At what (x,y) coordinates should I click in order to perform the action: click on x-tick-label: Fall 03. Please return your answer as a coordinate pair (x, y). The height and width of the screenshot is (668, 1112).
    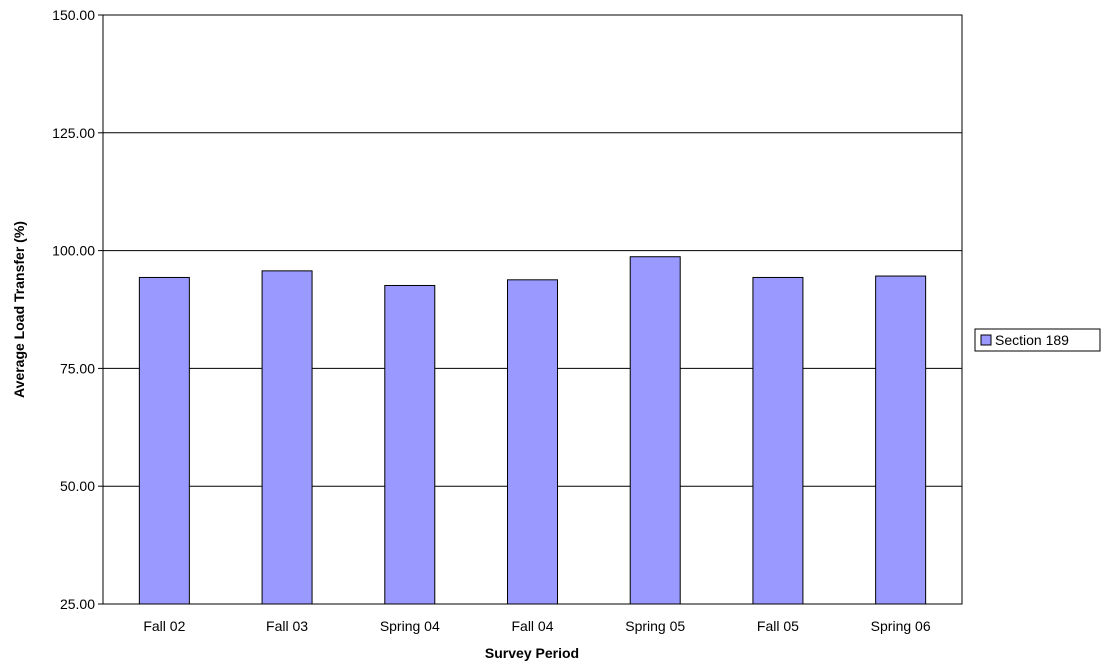
    Looking at the image, I should click on (287, 626).